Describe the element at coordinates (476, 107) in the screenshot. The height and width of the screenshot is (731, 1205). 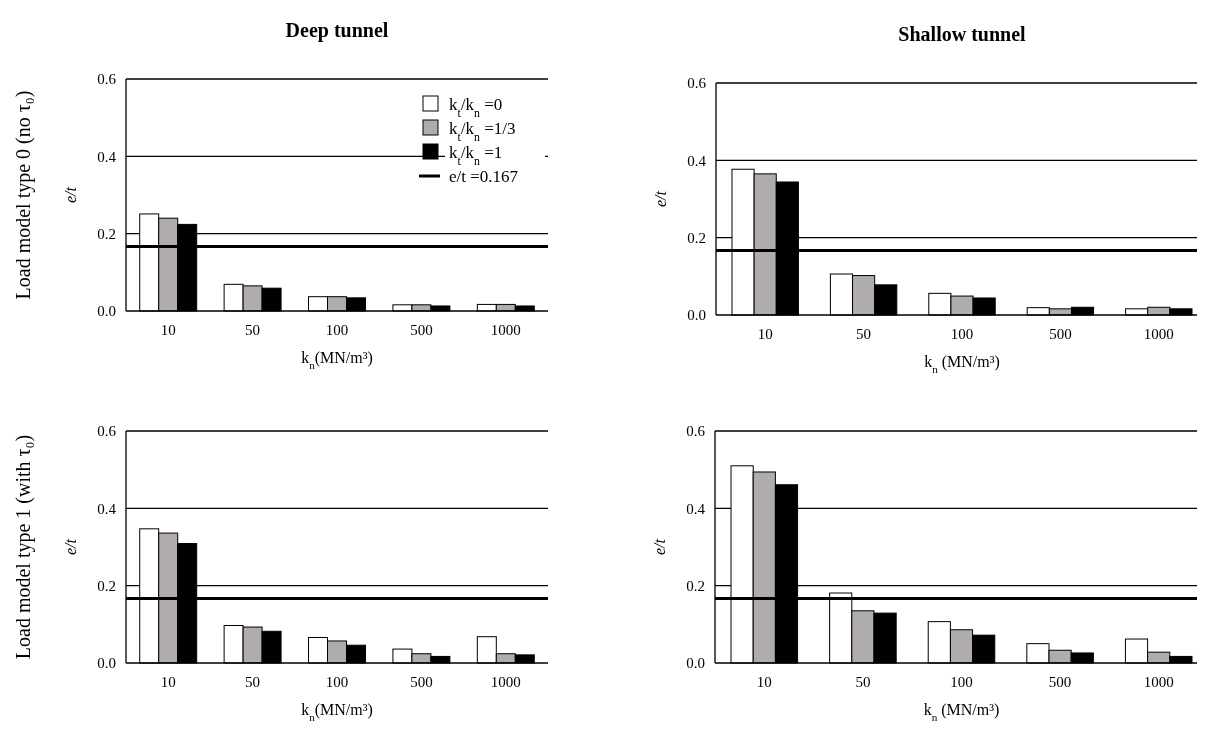
I see `legend-label: k$_{t}$/k$_{n}$ =0` at that location.